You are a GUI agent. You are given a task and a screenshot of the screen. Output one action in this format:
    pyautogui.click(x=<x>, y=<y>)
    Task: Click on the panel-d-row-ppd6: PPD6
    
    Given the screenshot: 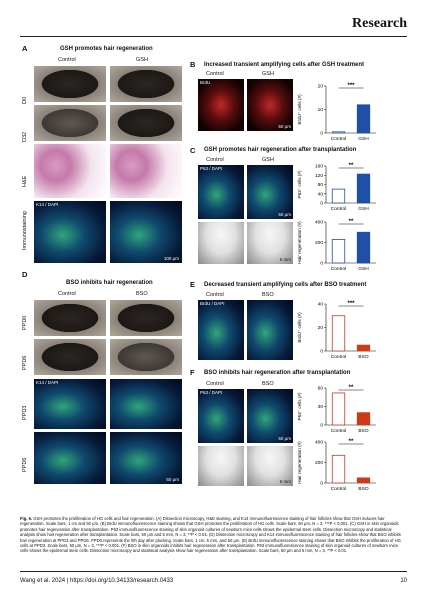 What is the action you would take?
    pyautogui.click(x=25, y=362)
    